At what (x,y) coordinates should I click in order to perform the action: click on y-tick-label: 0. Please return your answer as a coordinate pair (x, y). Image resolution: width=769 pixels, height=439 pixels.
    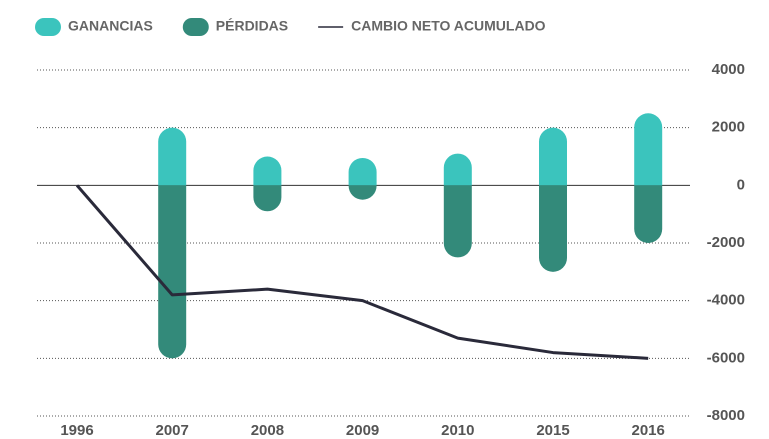
    Looking at the image, I should click on (741, 184).